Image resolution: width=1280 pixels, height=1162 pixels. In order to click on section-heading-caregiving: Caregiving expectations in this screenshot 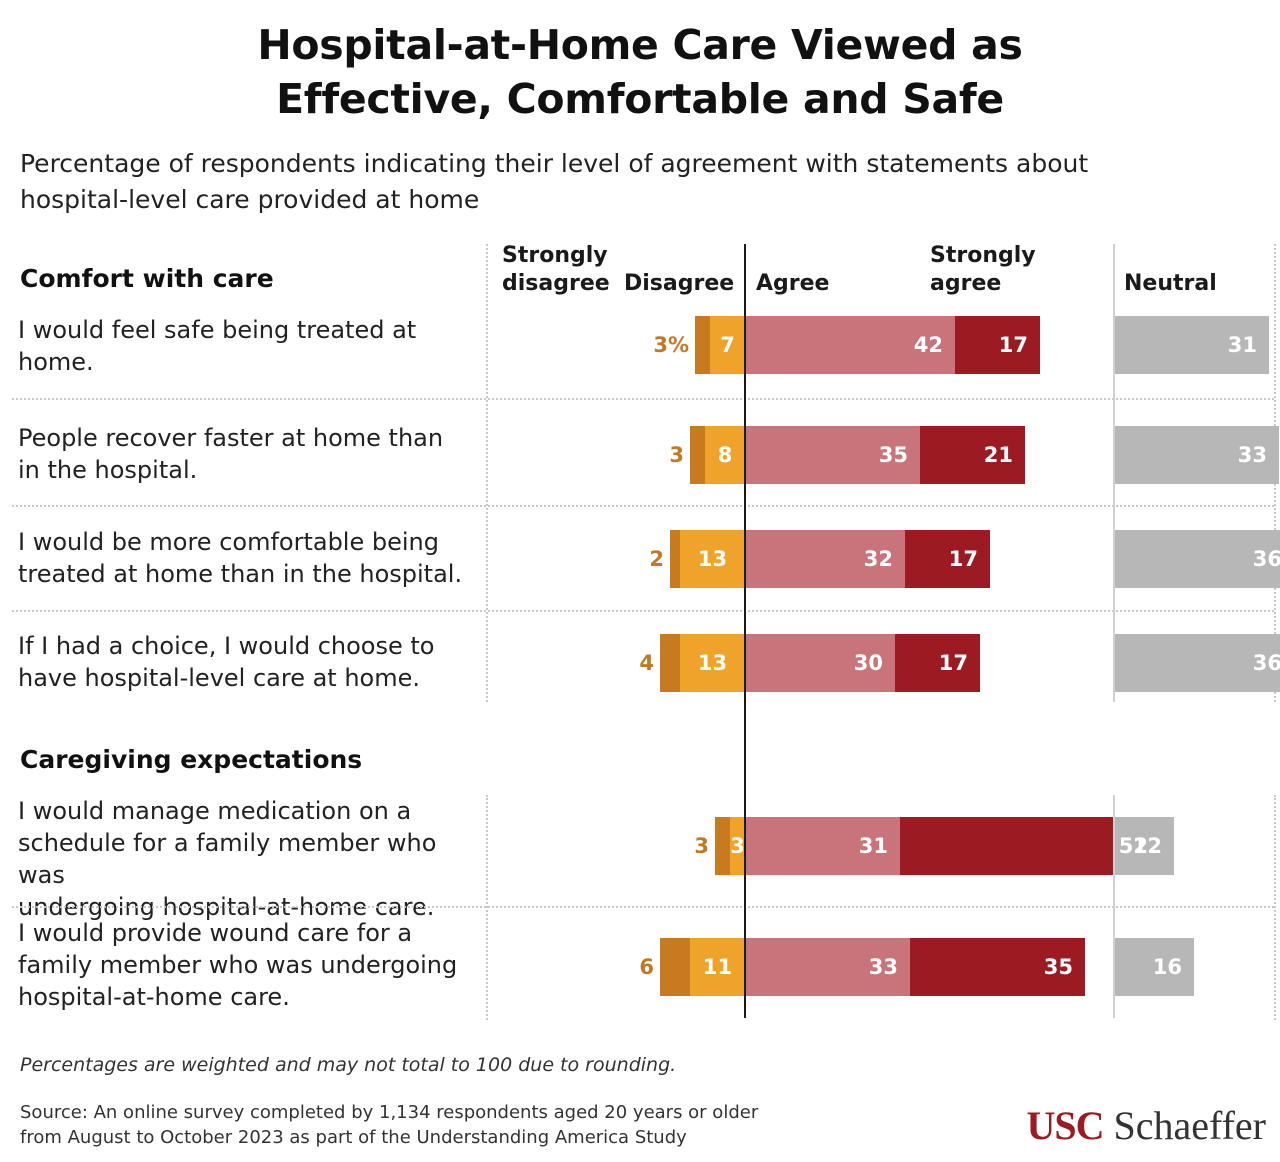, I will do `click(191, 759)`.